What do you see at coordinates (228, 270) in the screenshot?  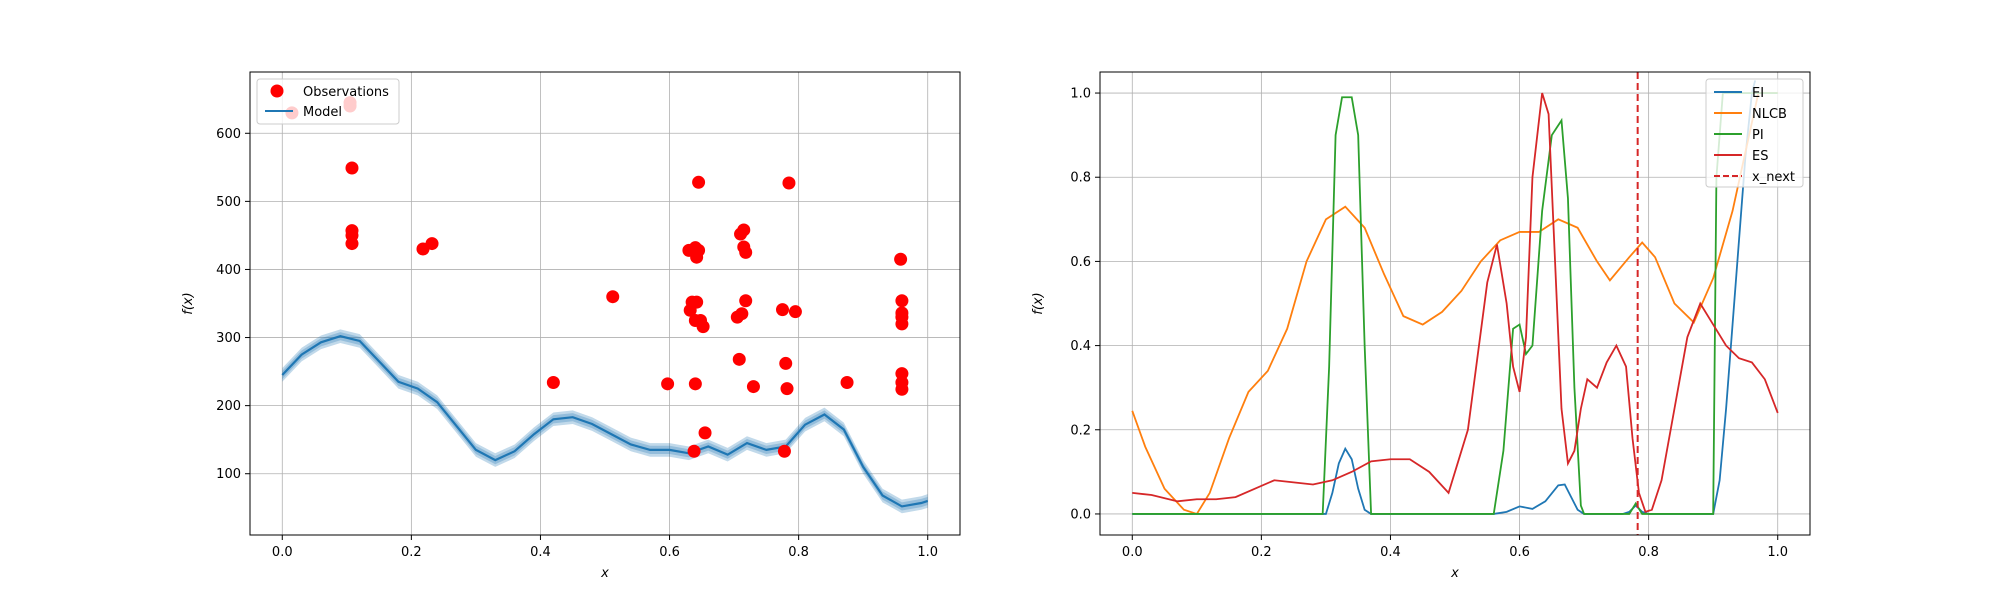 I see `y-tick-label: 400` at bounding box center [228, 270].